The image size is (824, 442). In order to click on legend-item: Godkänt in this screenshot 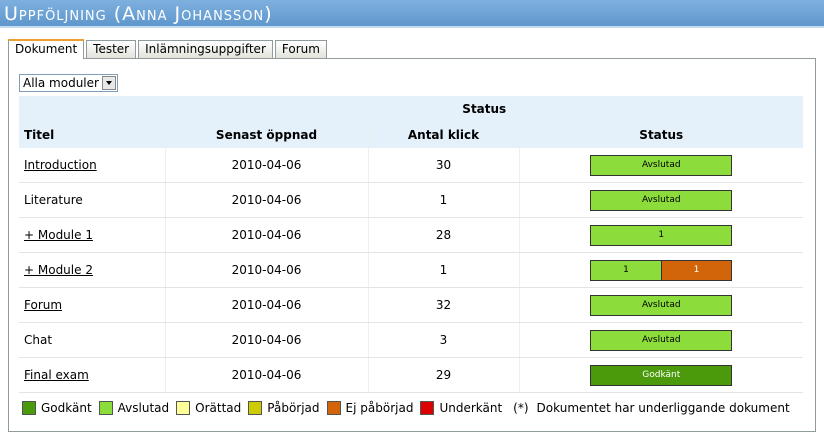, I will do `click(57, 408)`.